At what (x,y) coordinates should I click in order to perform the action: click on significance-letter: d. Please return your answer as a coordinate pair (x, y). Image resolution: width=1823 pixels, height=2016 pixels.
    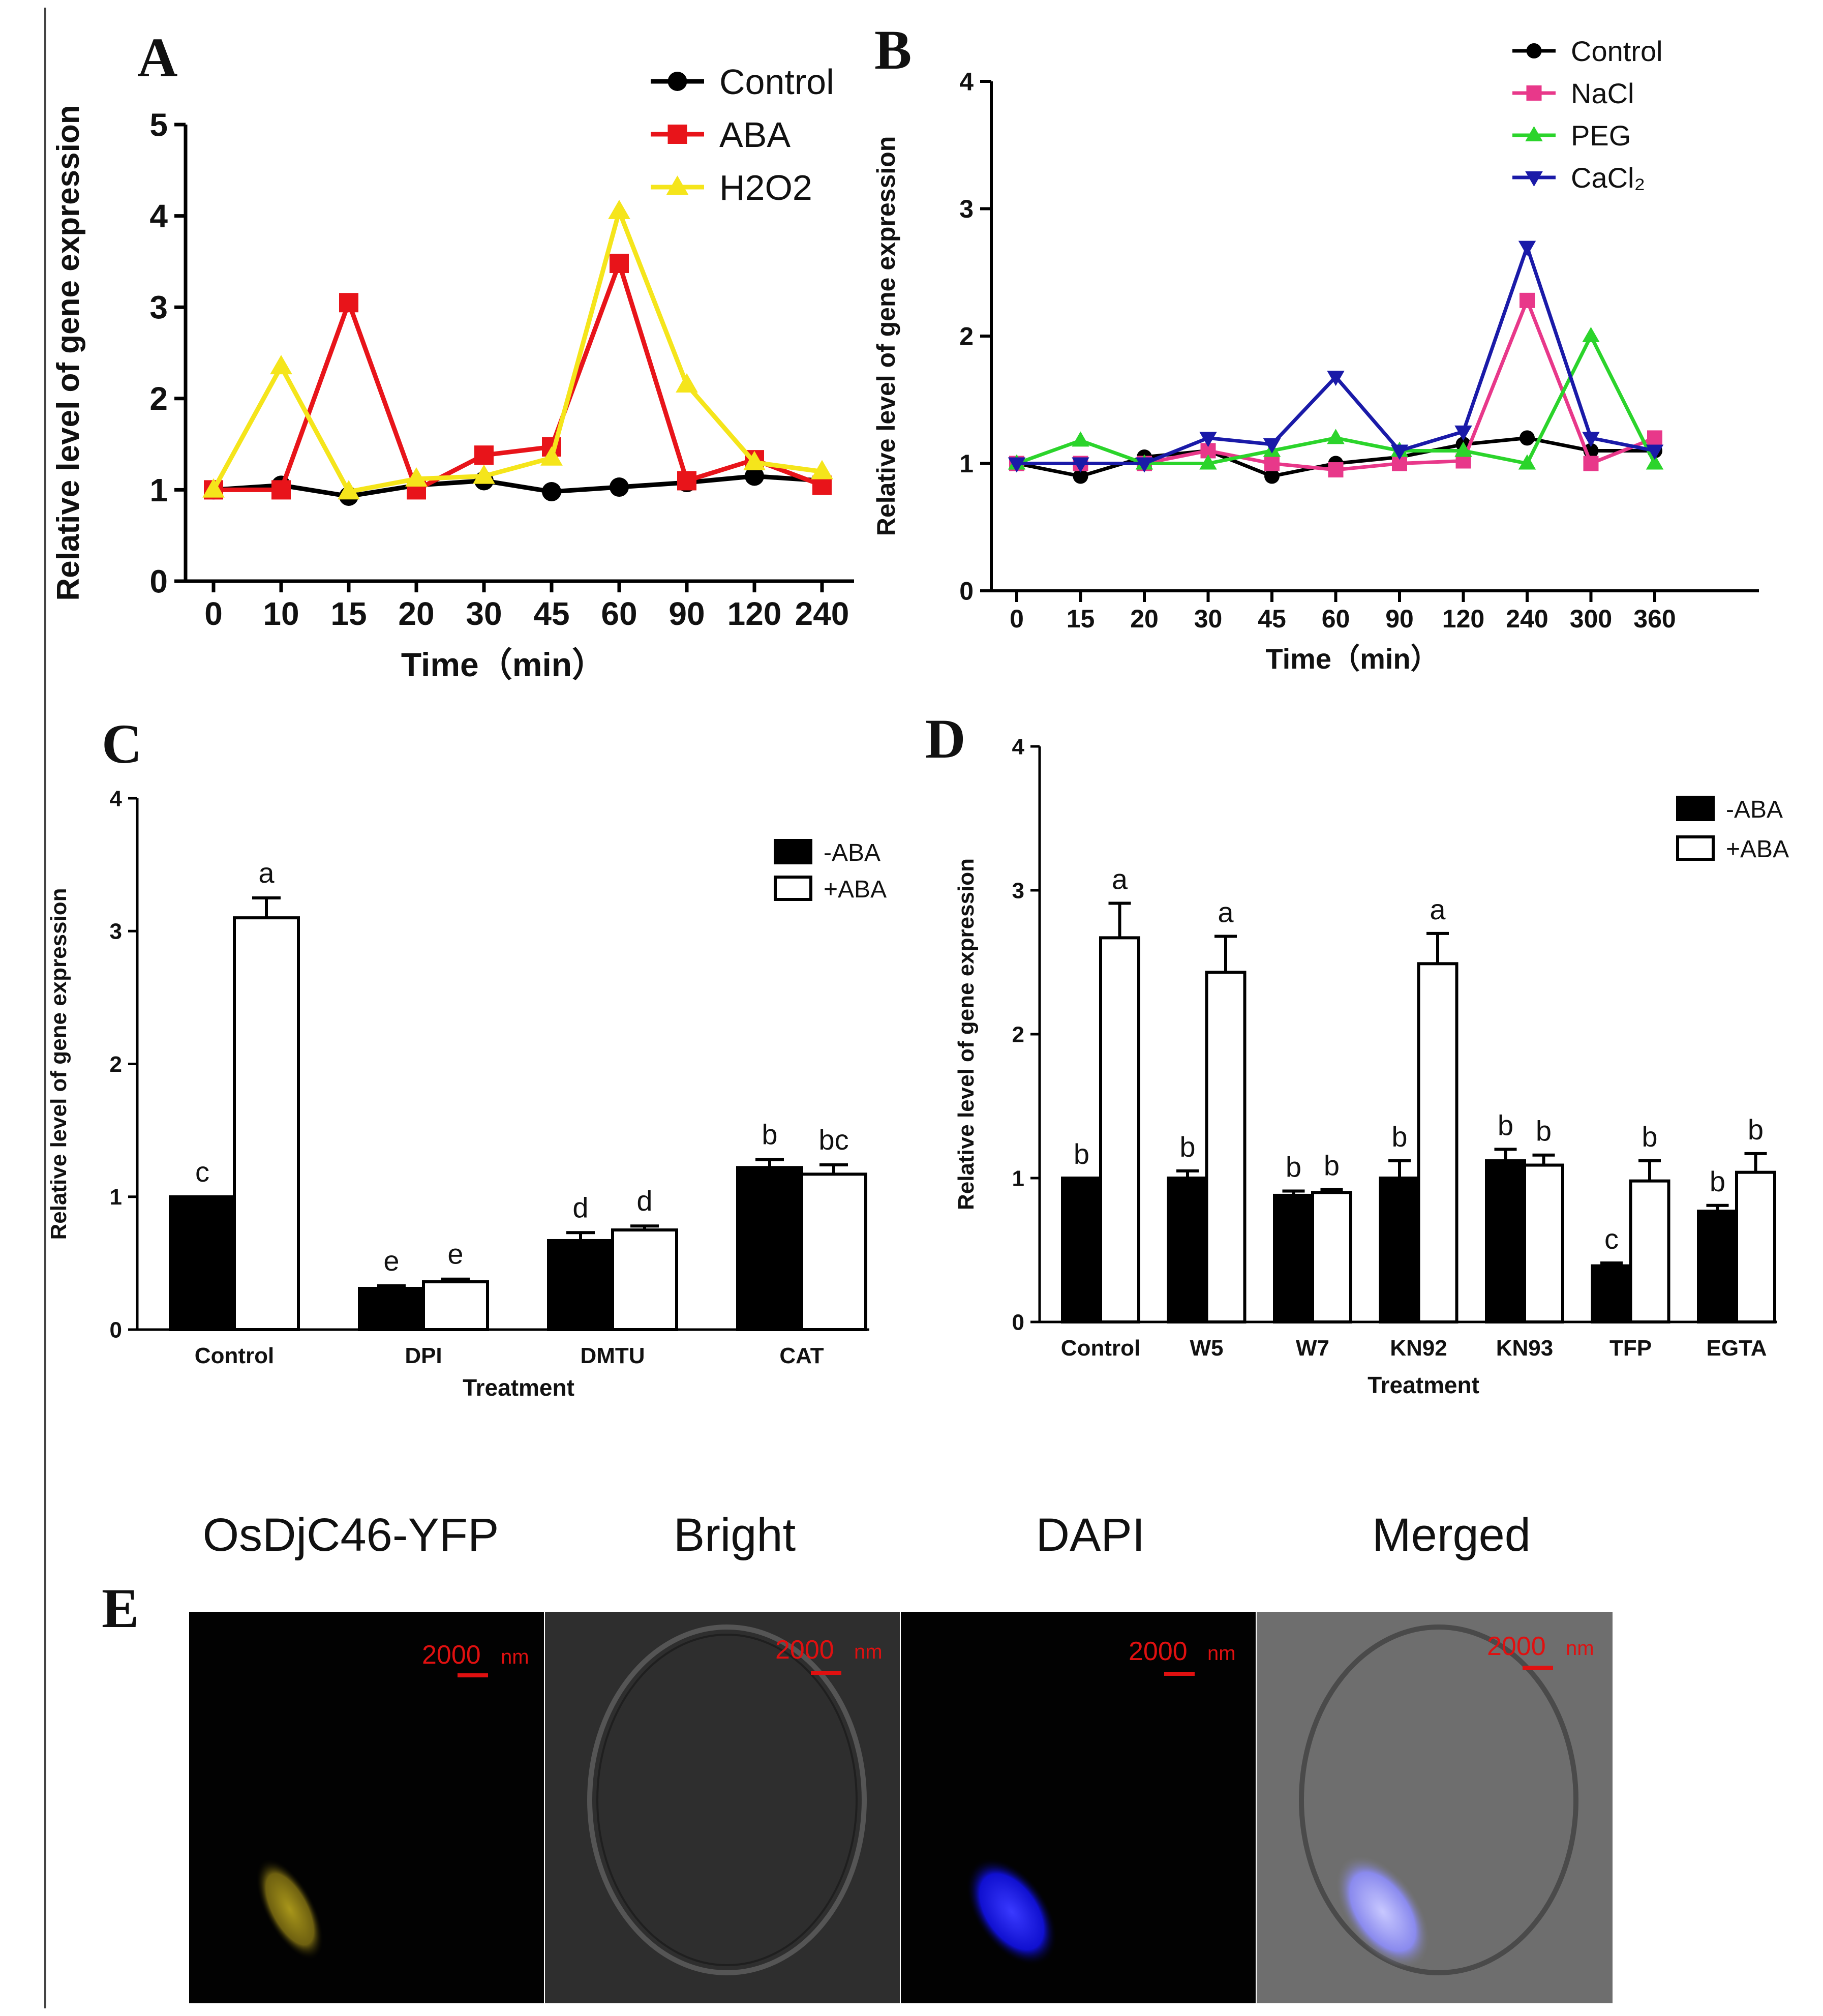
    Looking at the image, I should click on (644, 1201).